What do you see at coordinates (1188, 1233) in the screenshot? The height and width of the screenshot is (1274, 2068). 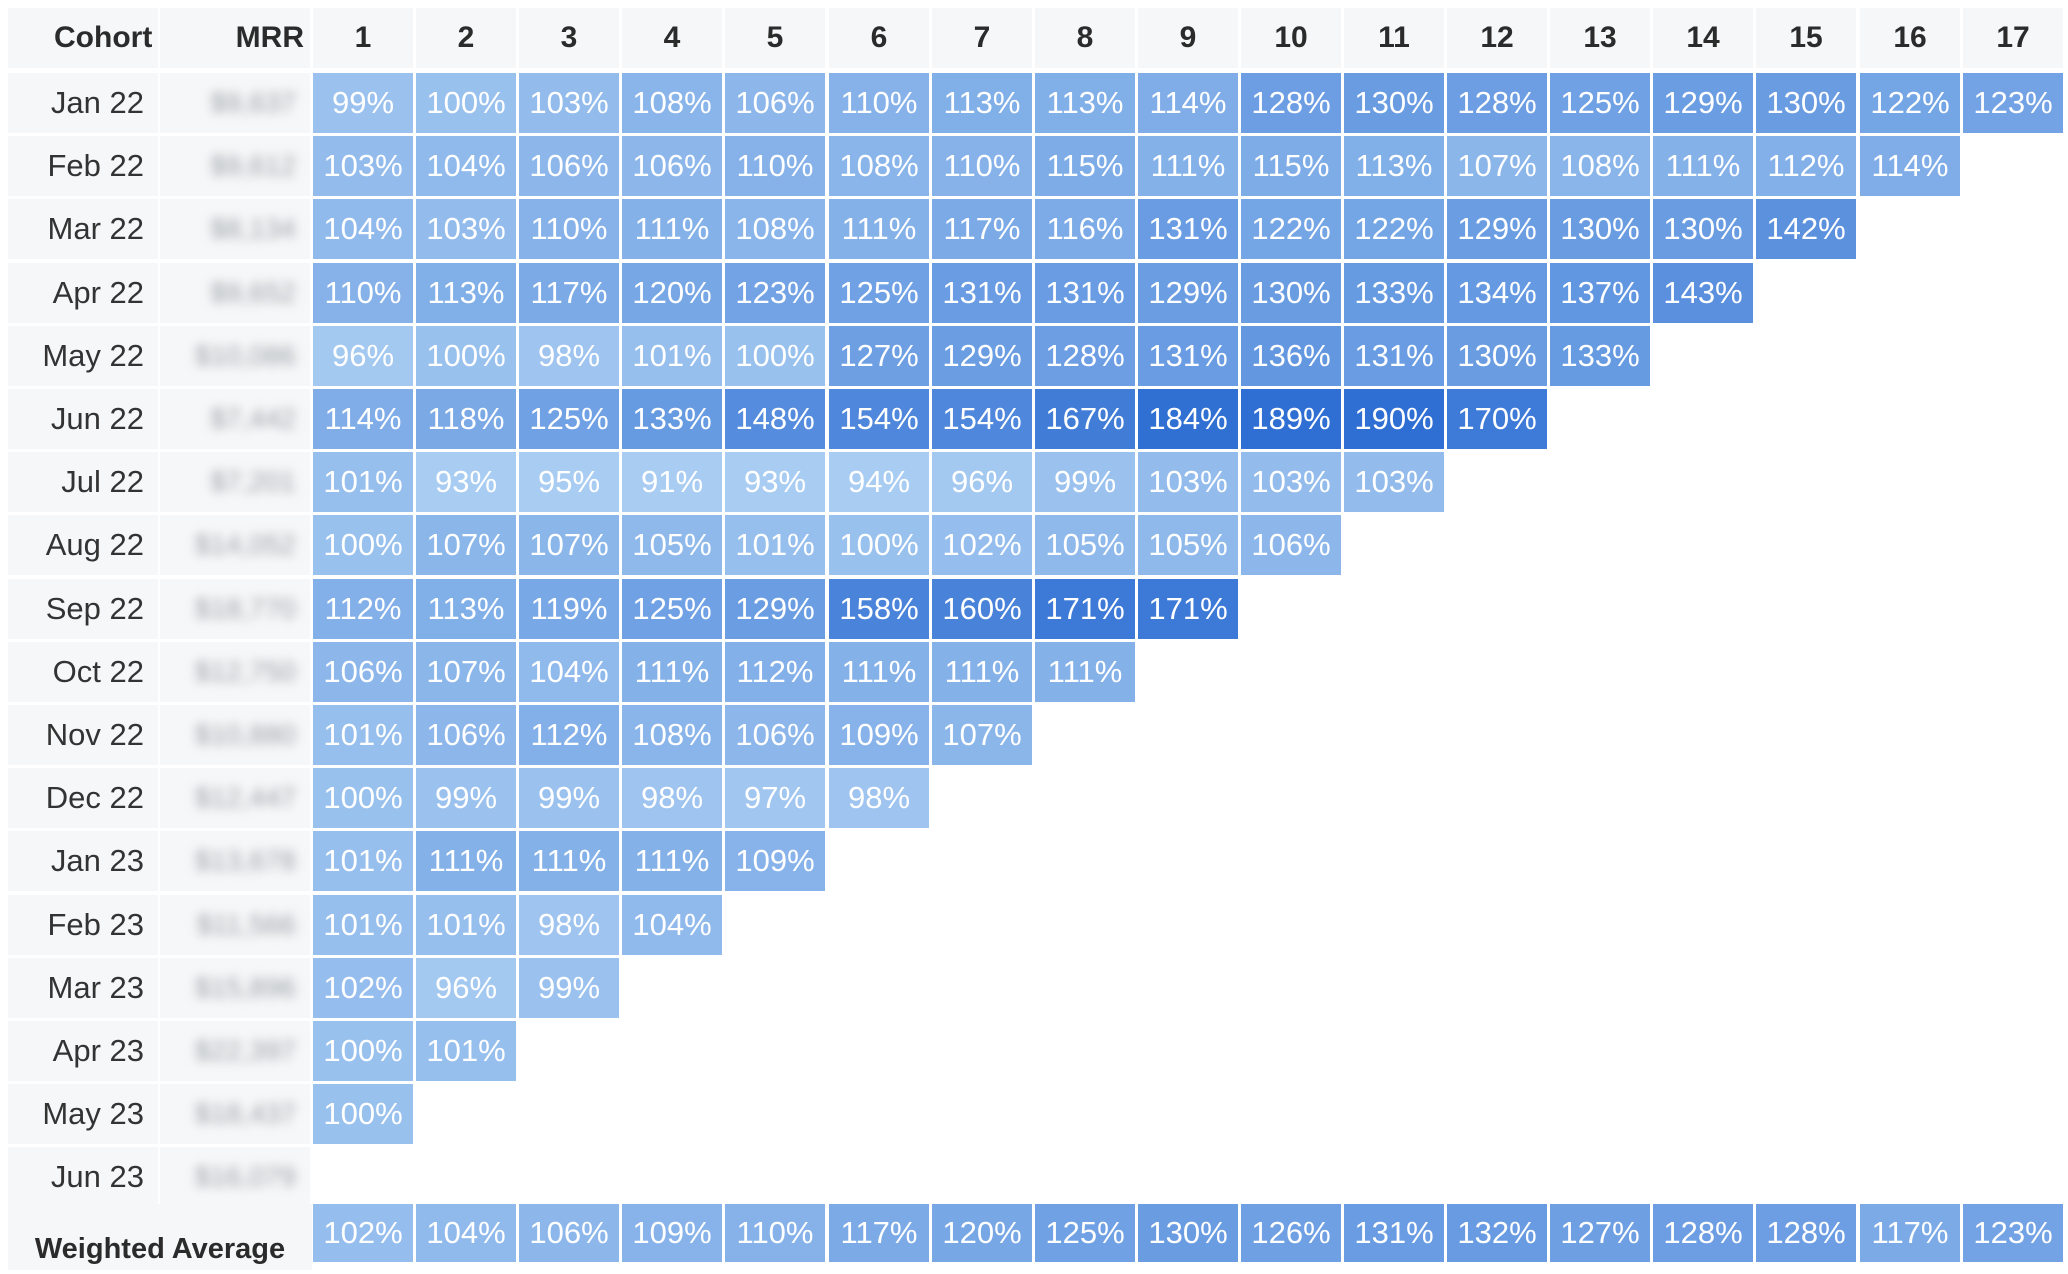 I see `weighted-average-cell: 130%` at bounding box center [1188, 1233].